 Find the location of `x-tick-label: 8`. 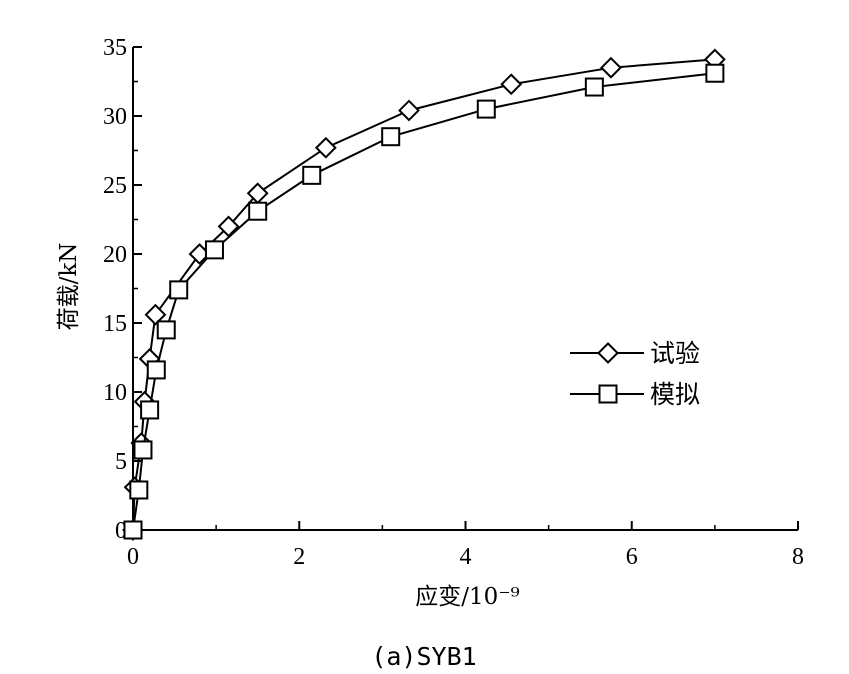

x-tick-label: 8 is located at coordinates (798, 557).